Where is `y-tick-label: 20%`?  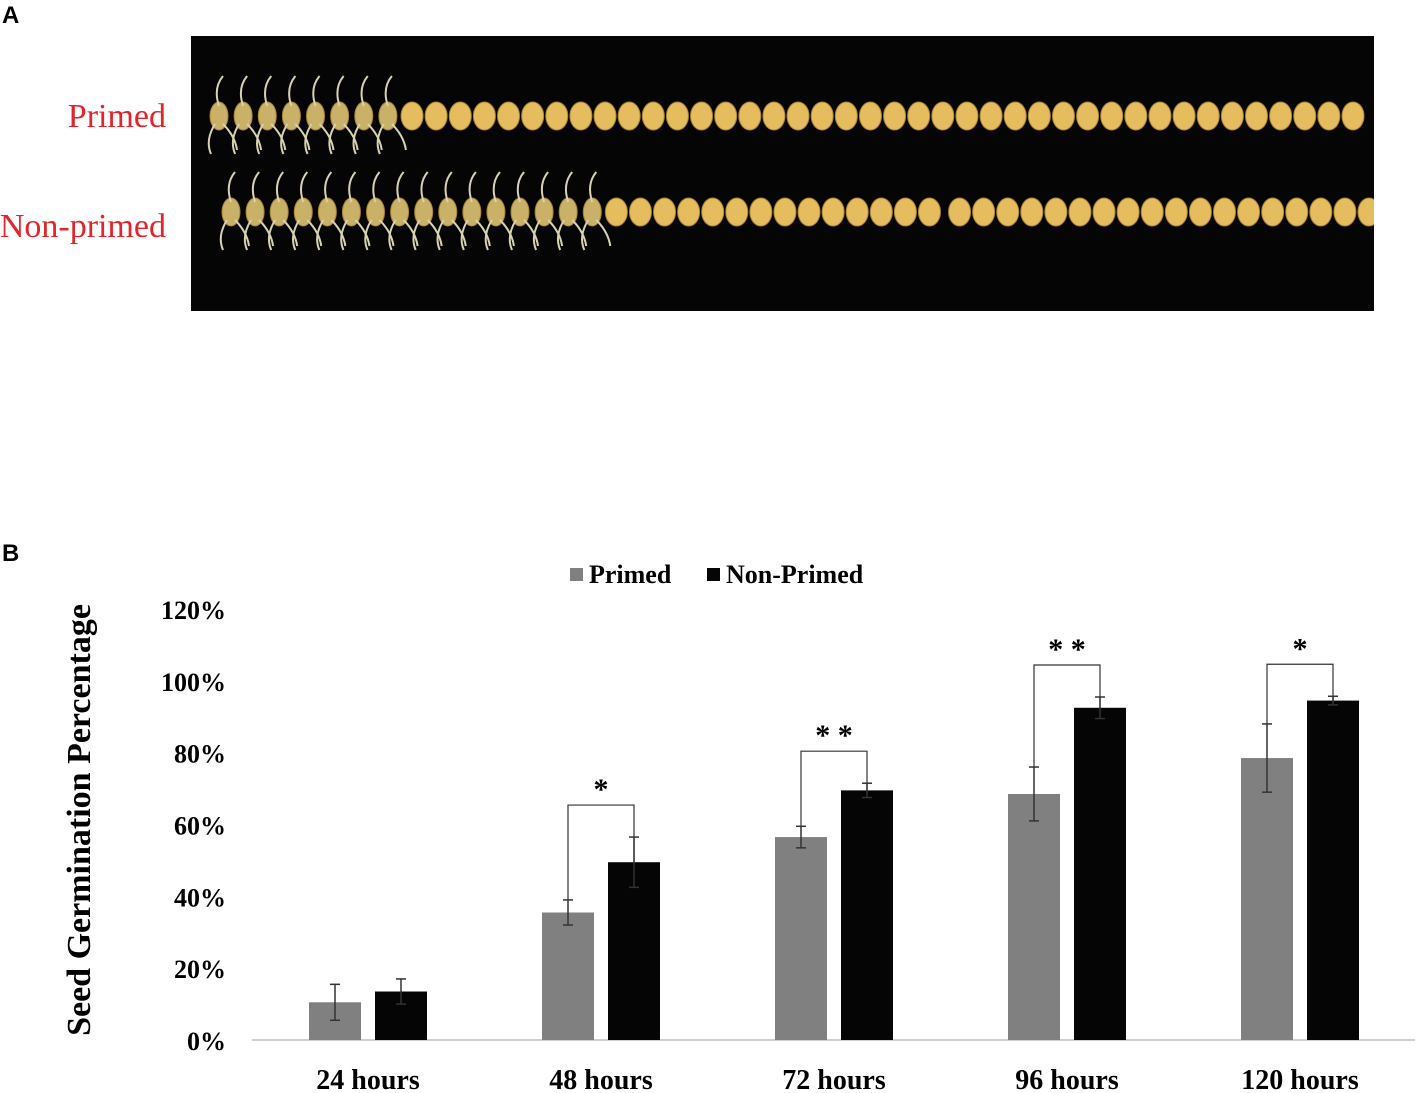
y-tick-label: 20% is located at coordinates (200, 969).